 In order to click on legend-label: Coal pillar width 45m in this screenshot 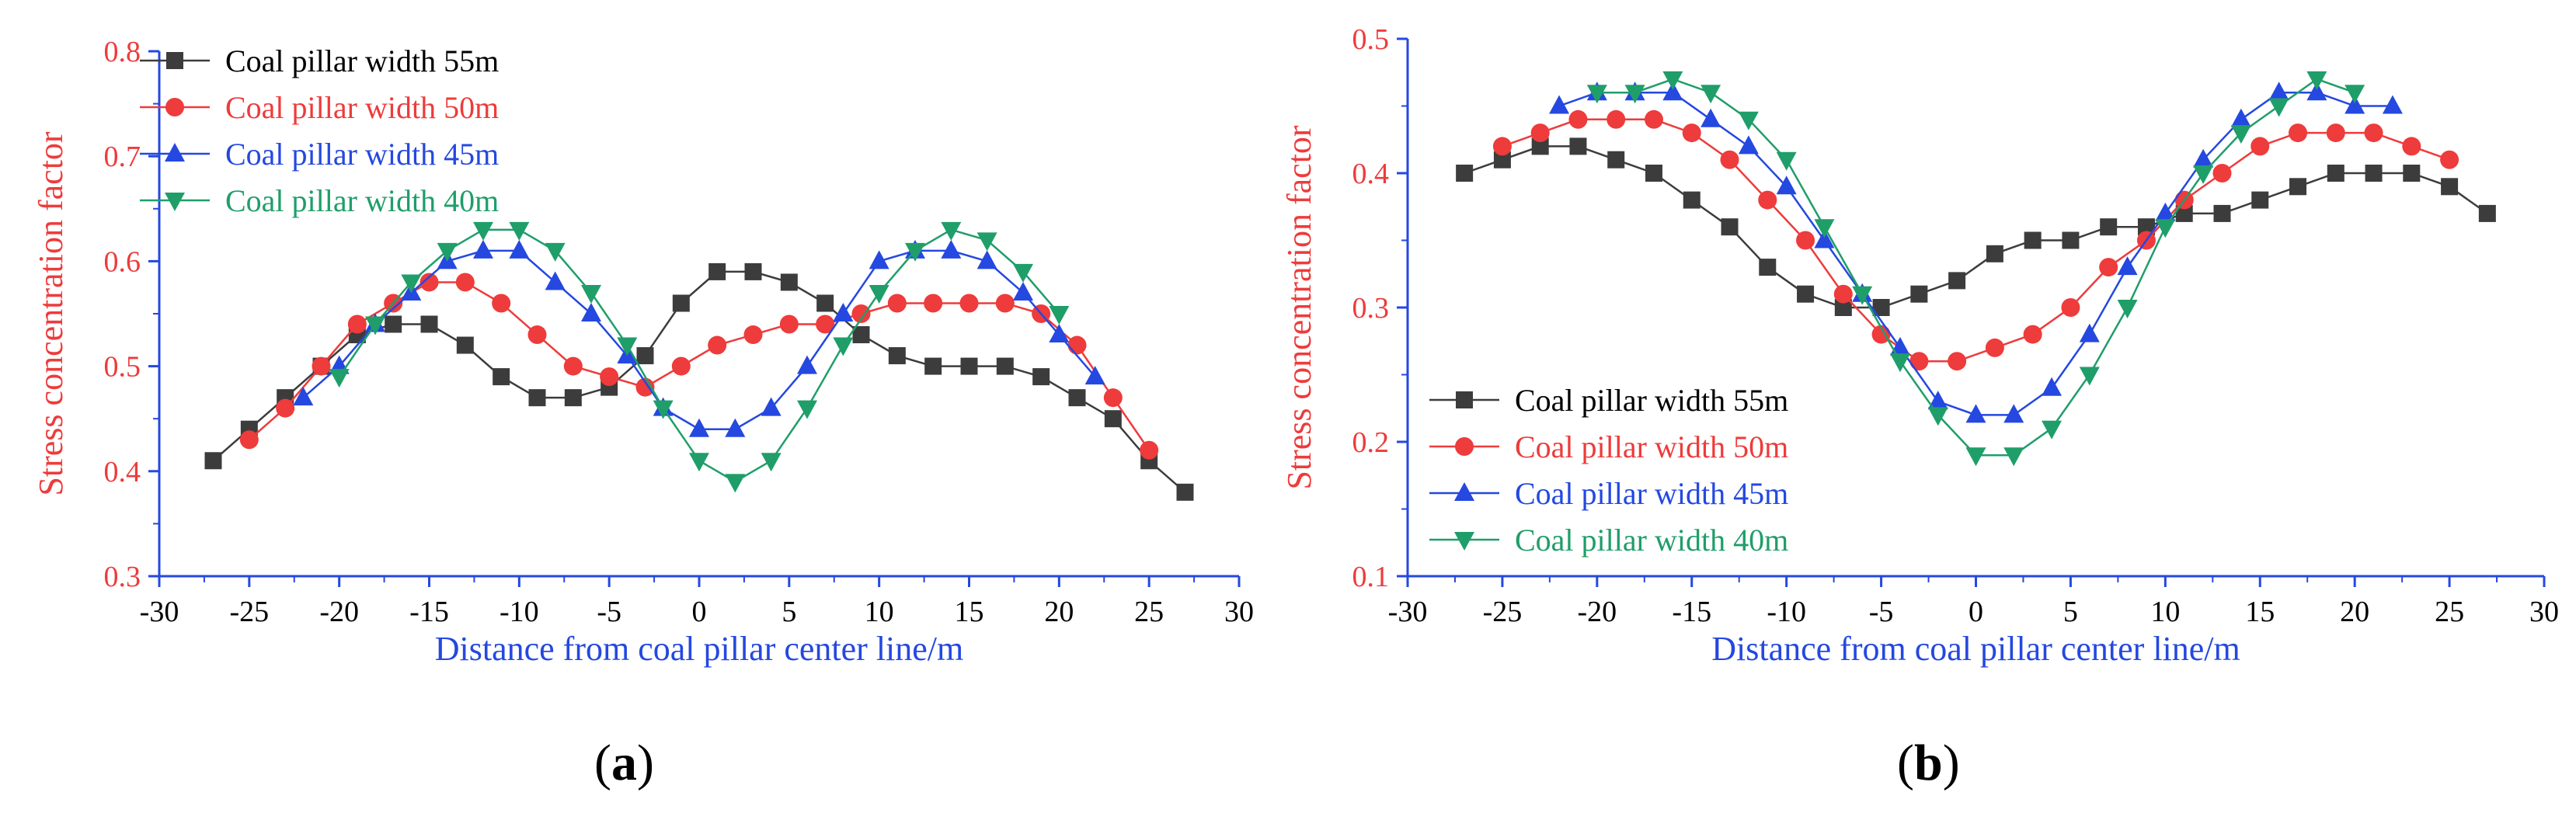, I will do `click(1651, 494)`.